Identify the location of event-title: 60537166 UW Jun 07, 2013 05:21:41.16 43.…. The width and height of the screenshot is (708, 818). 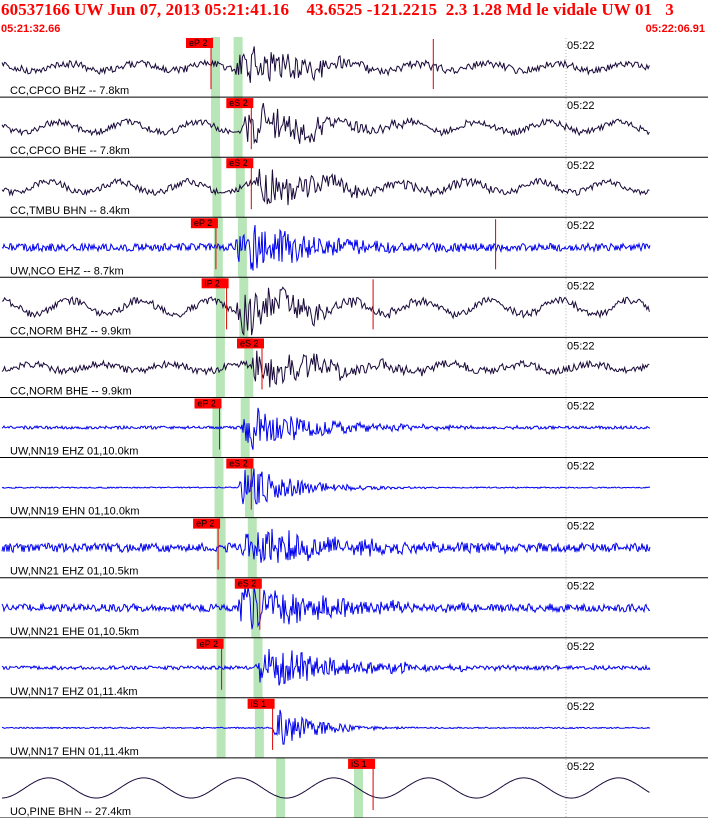
(337, 9).